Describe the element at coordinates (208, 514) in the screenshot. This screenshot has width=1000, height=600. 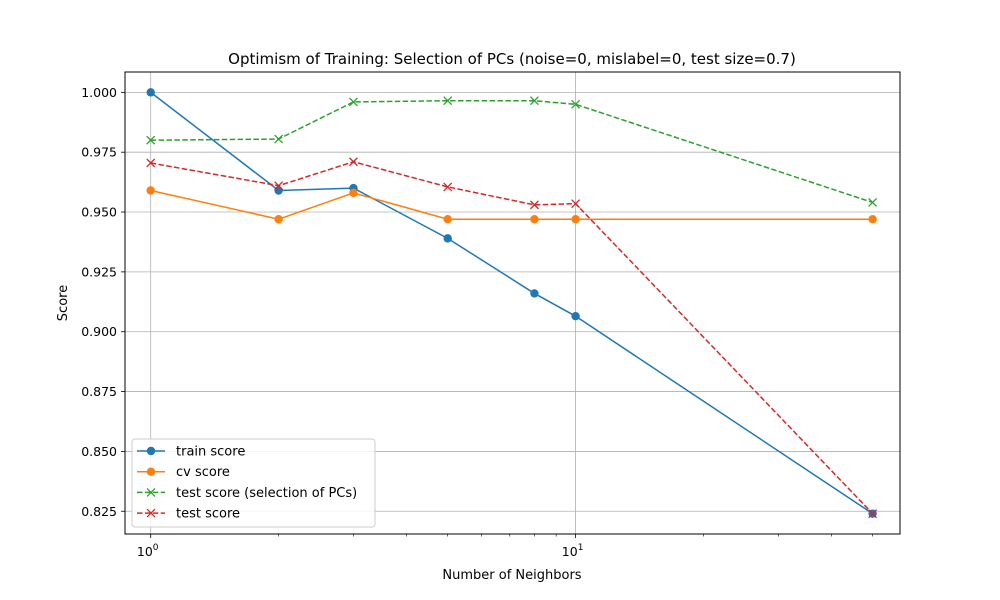
I see `legend-label: test score` at that location.